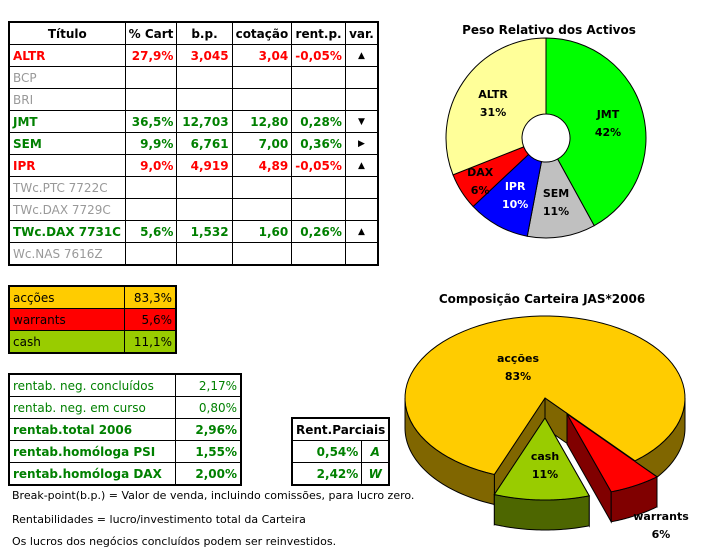  Describe the element at coordinates (549, 30) in the screenshot. I see `donut-title: Peso Relativo dos Activos` at that location.